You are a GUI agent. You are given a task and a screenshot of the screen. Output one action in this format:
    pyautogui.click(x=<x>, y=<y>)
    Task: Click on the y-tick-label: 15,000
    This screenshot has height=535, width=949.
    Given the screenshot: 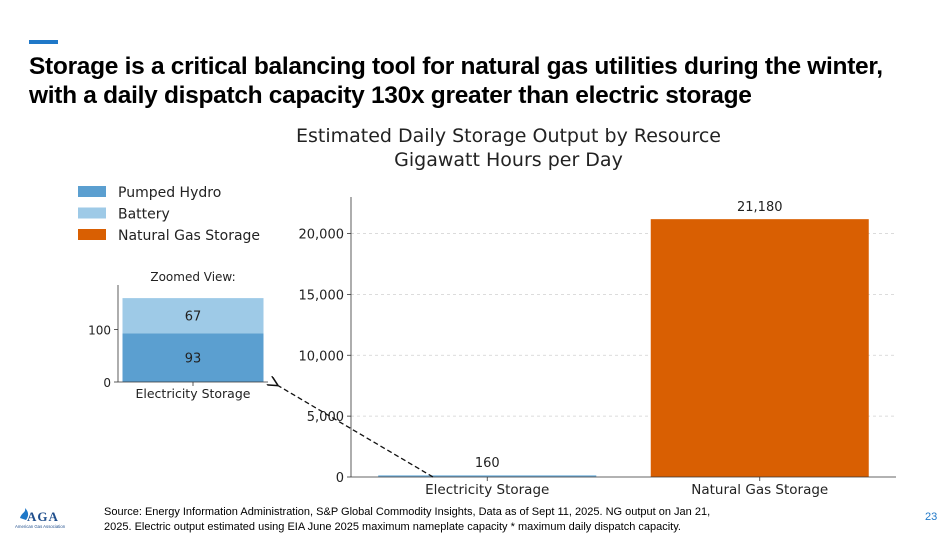 What is the action you would take?
    pyautogui.click(x=322, y=295)
    